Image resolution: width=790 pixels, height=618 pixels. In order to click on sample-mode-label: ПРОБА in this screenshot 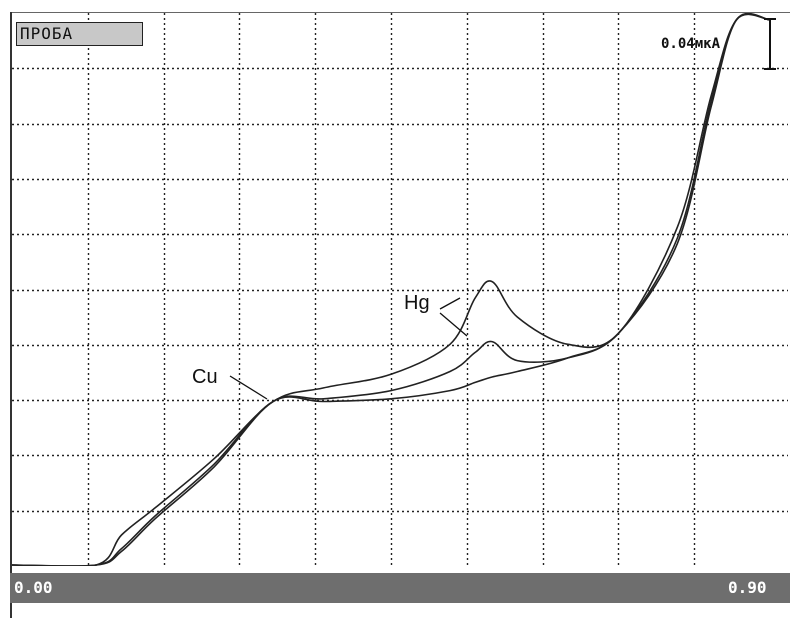, I will do `click(79, 34)`.